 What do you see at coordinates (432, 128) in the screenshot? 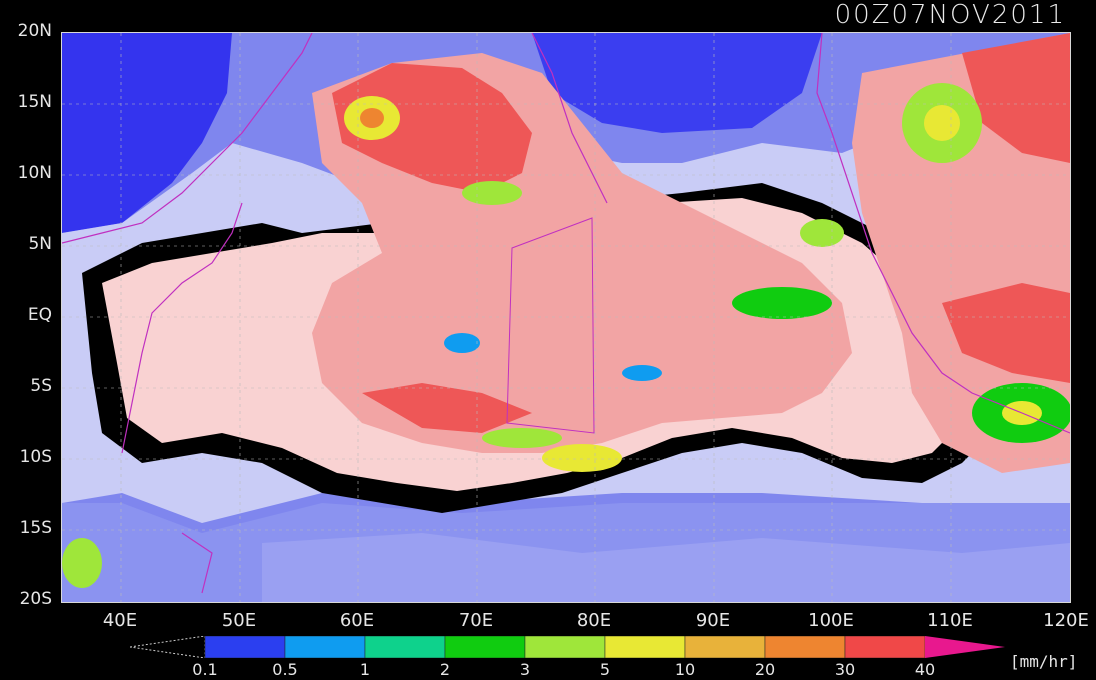
I see `heavy-rain-arabian-sea` at bounding box center [432, 128].